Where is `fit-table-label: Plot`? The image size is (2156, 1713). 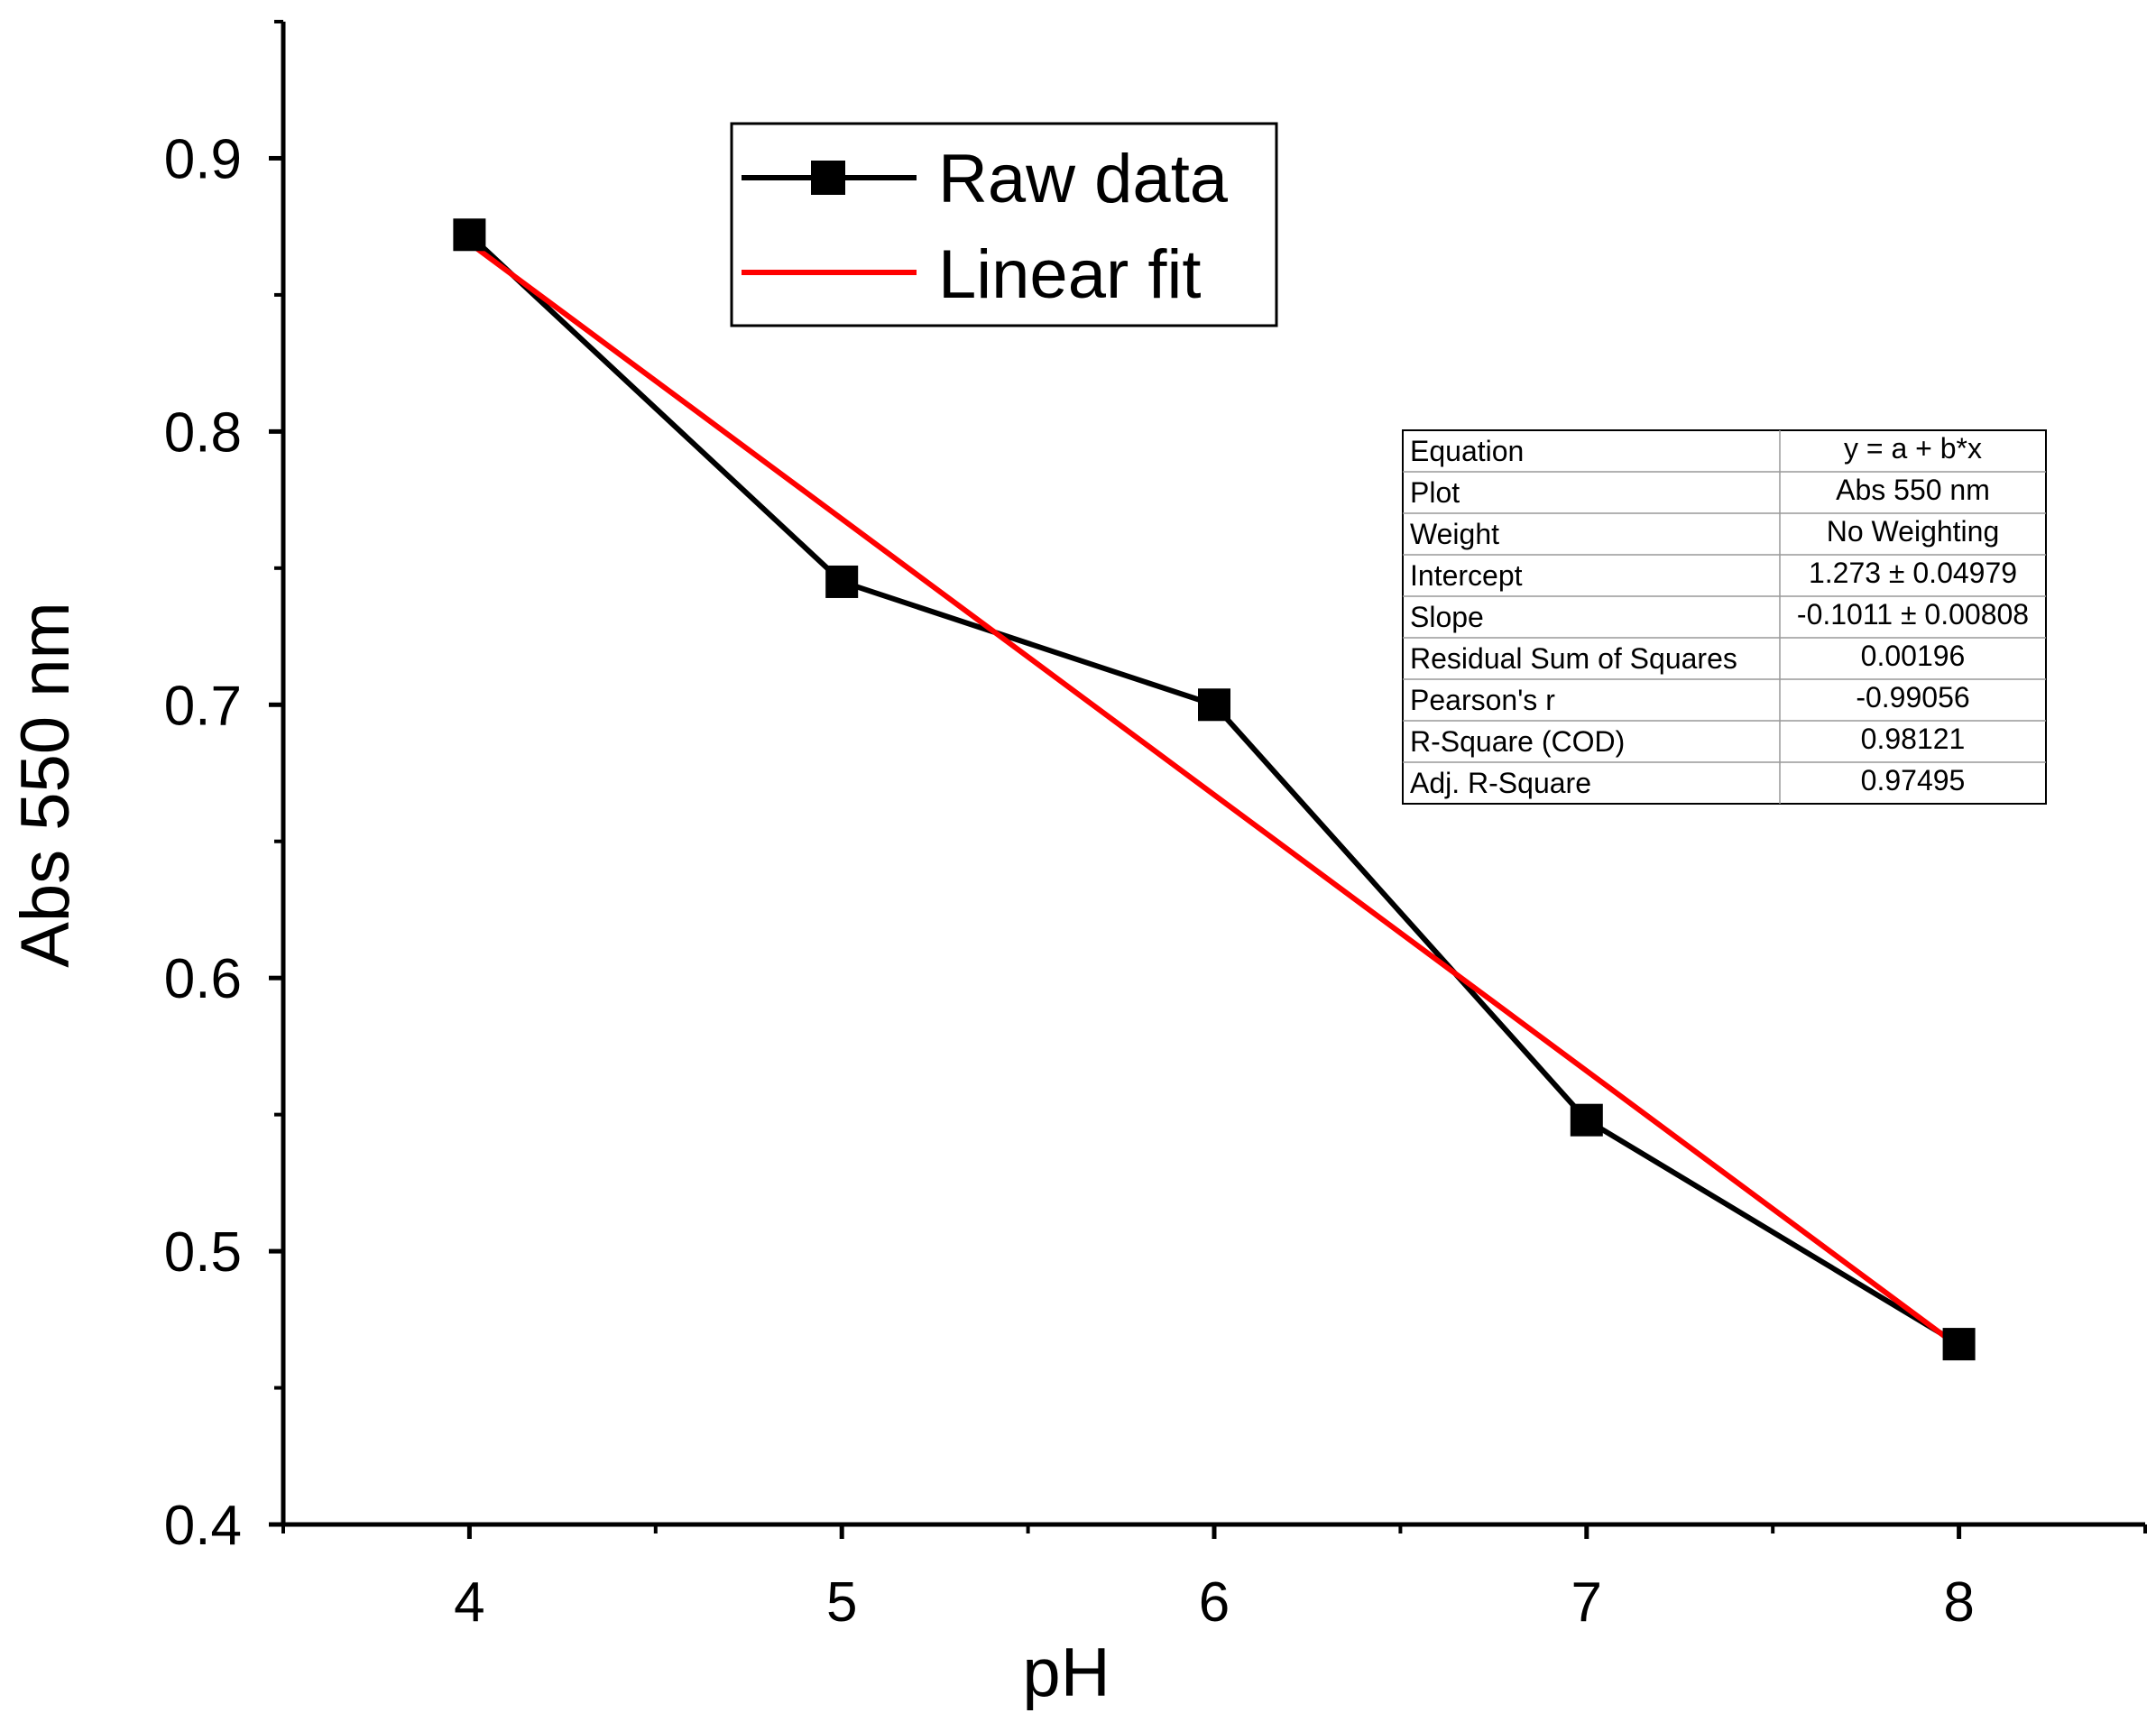 fit-table-label: Plot is located at coordinates (1435, 493).